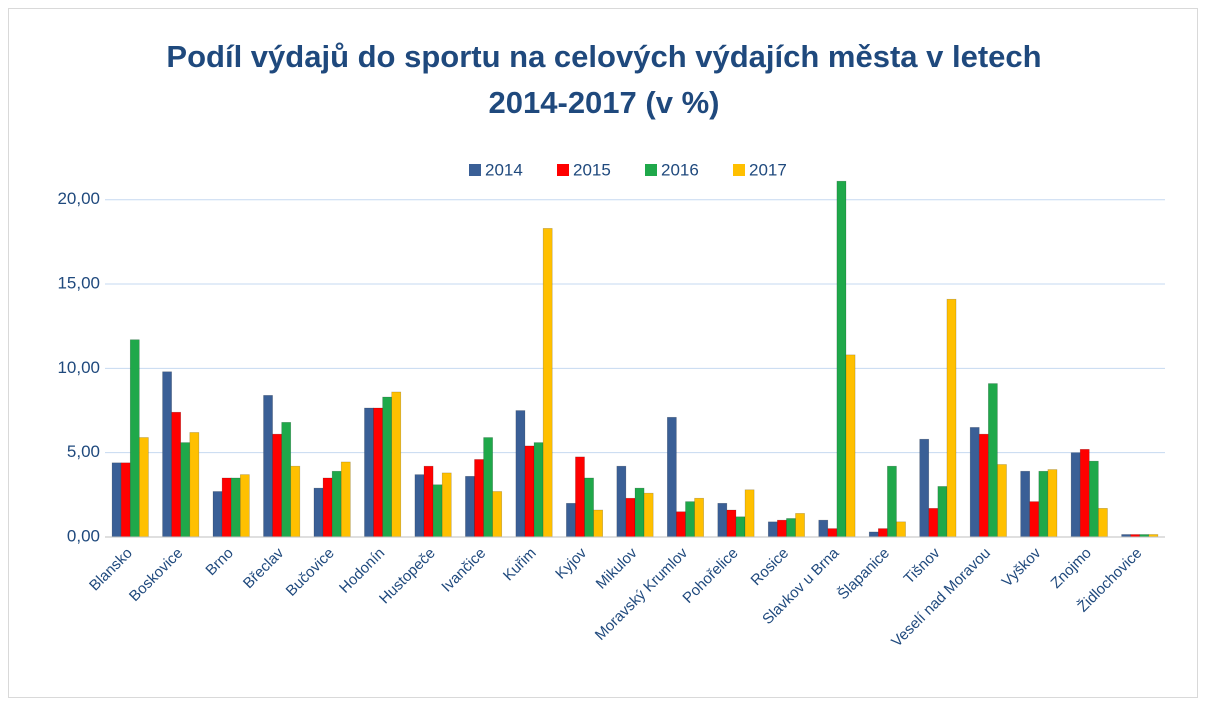  What do you see at coordinates (264, 568) in the screenshot?
I see `x-tick-label: Břeclav` at bounding box center [264, 568].